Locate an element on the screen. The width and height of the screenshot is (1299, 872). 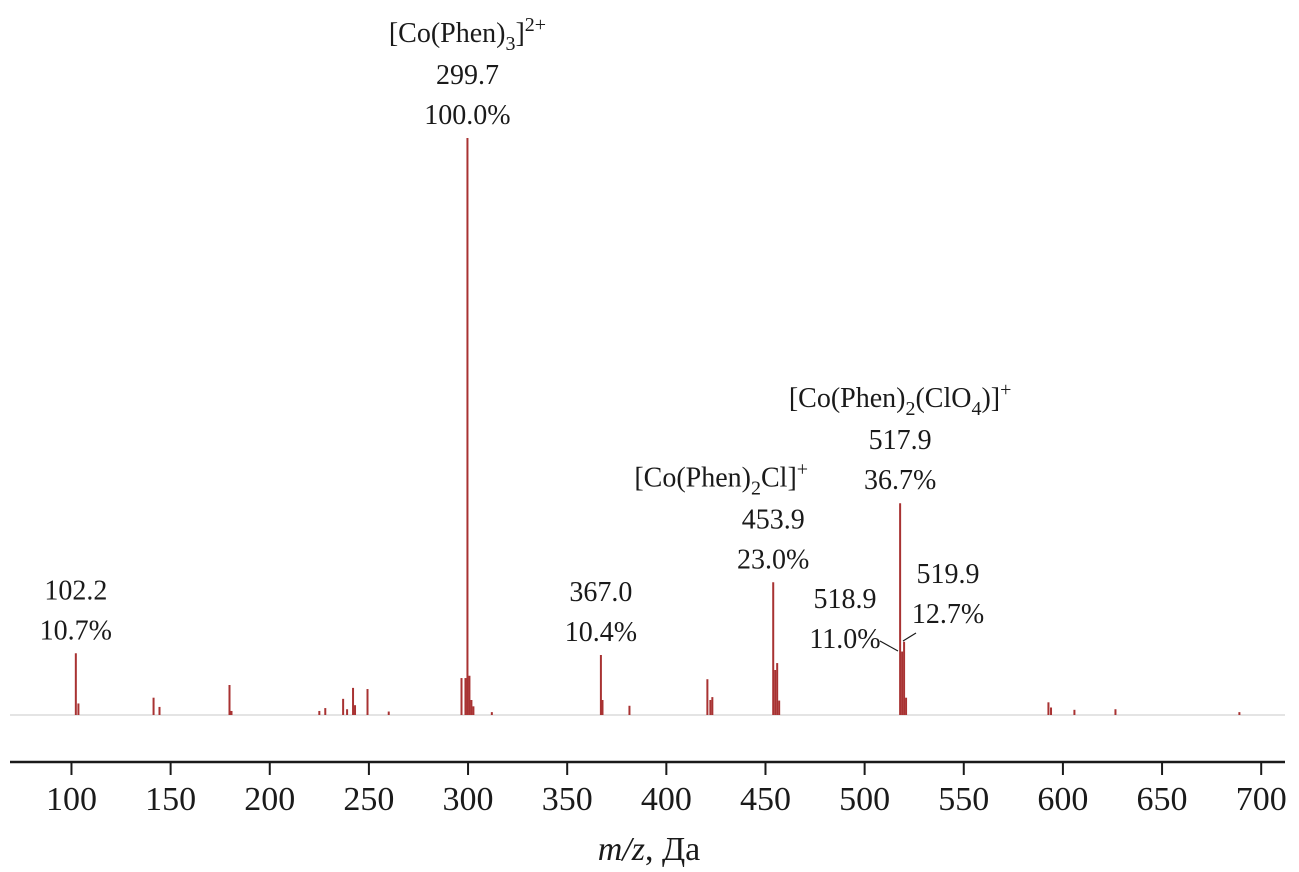
text-part: )] is located at coordinates (990, 398).